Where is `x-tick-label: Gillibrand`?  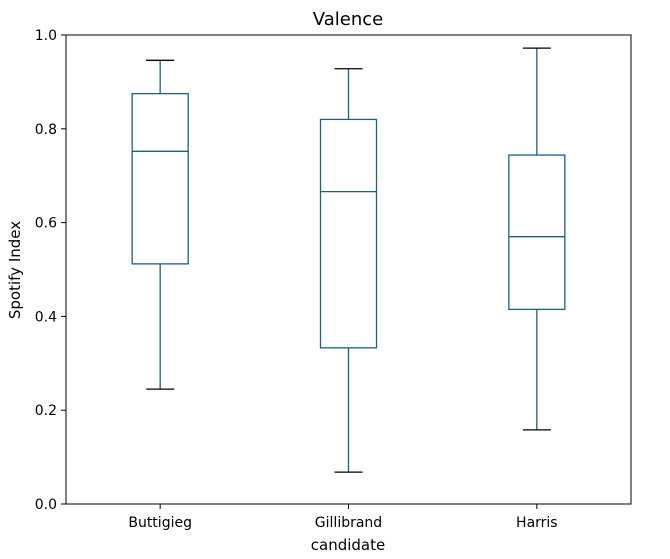 x-tick-label: Gillibrand is located at coordinates (348, 523).